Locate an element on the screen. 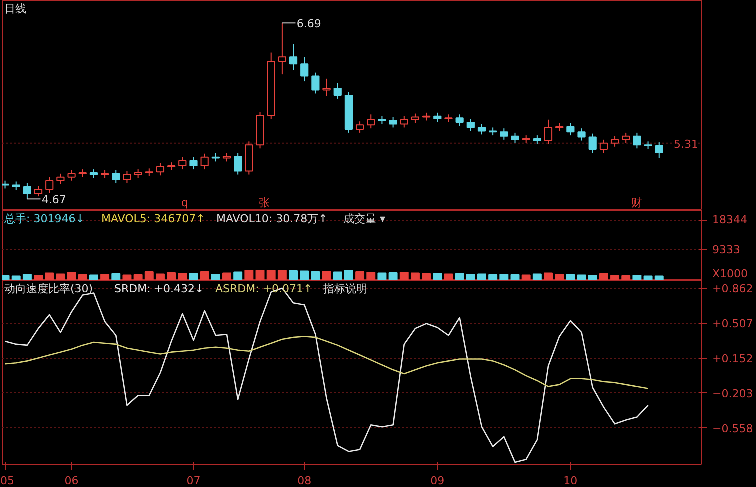  y-tick-label: −0.203 is located at coordinates (733, 393).